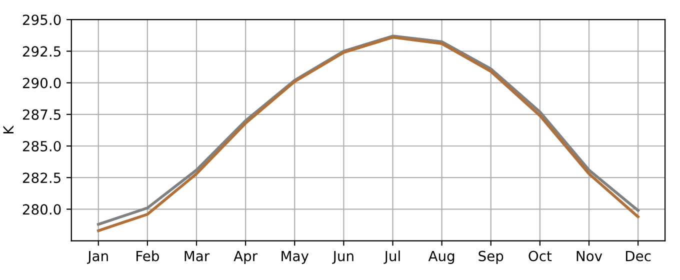 This screenshot has height=280, width=680. What do you see at coordinates (41, 114) in the screenshot?
I see `y-tick-label: 287.5` at bounding box center [41, 114].